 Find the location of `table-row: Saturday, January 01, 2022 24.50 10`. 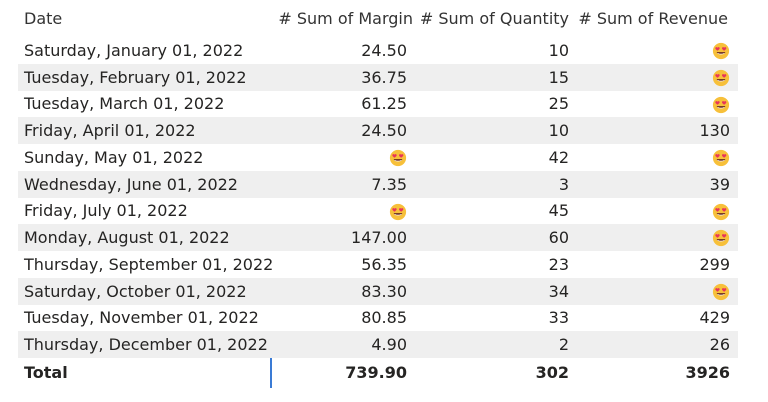

table-row: Saturday, January 01, 2022 24.50 10 is located at coordinates (378, 50).